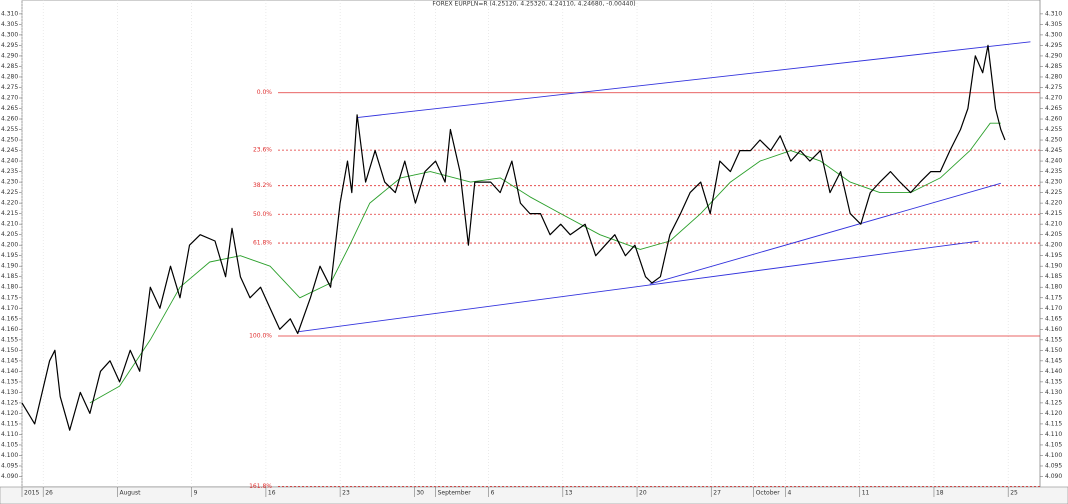 The width and height of the screenshot is (1068, 504). Describe the element at coordinates (9, 182) in the screenshot. I see `y-tick-label: 4.230` at that location.